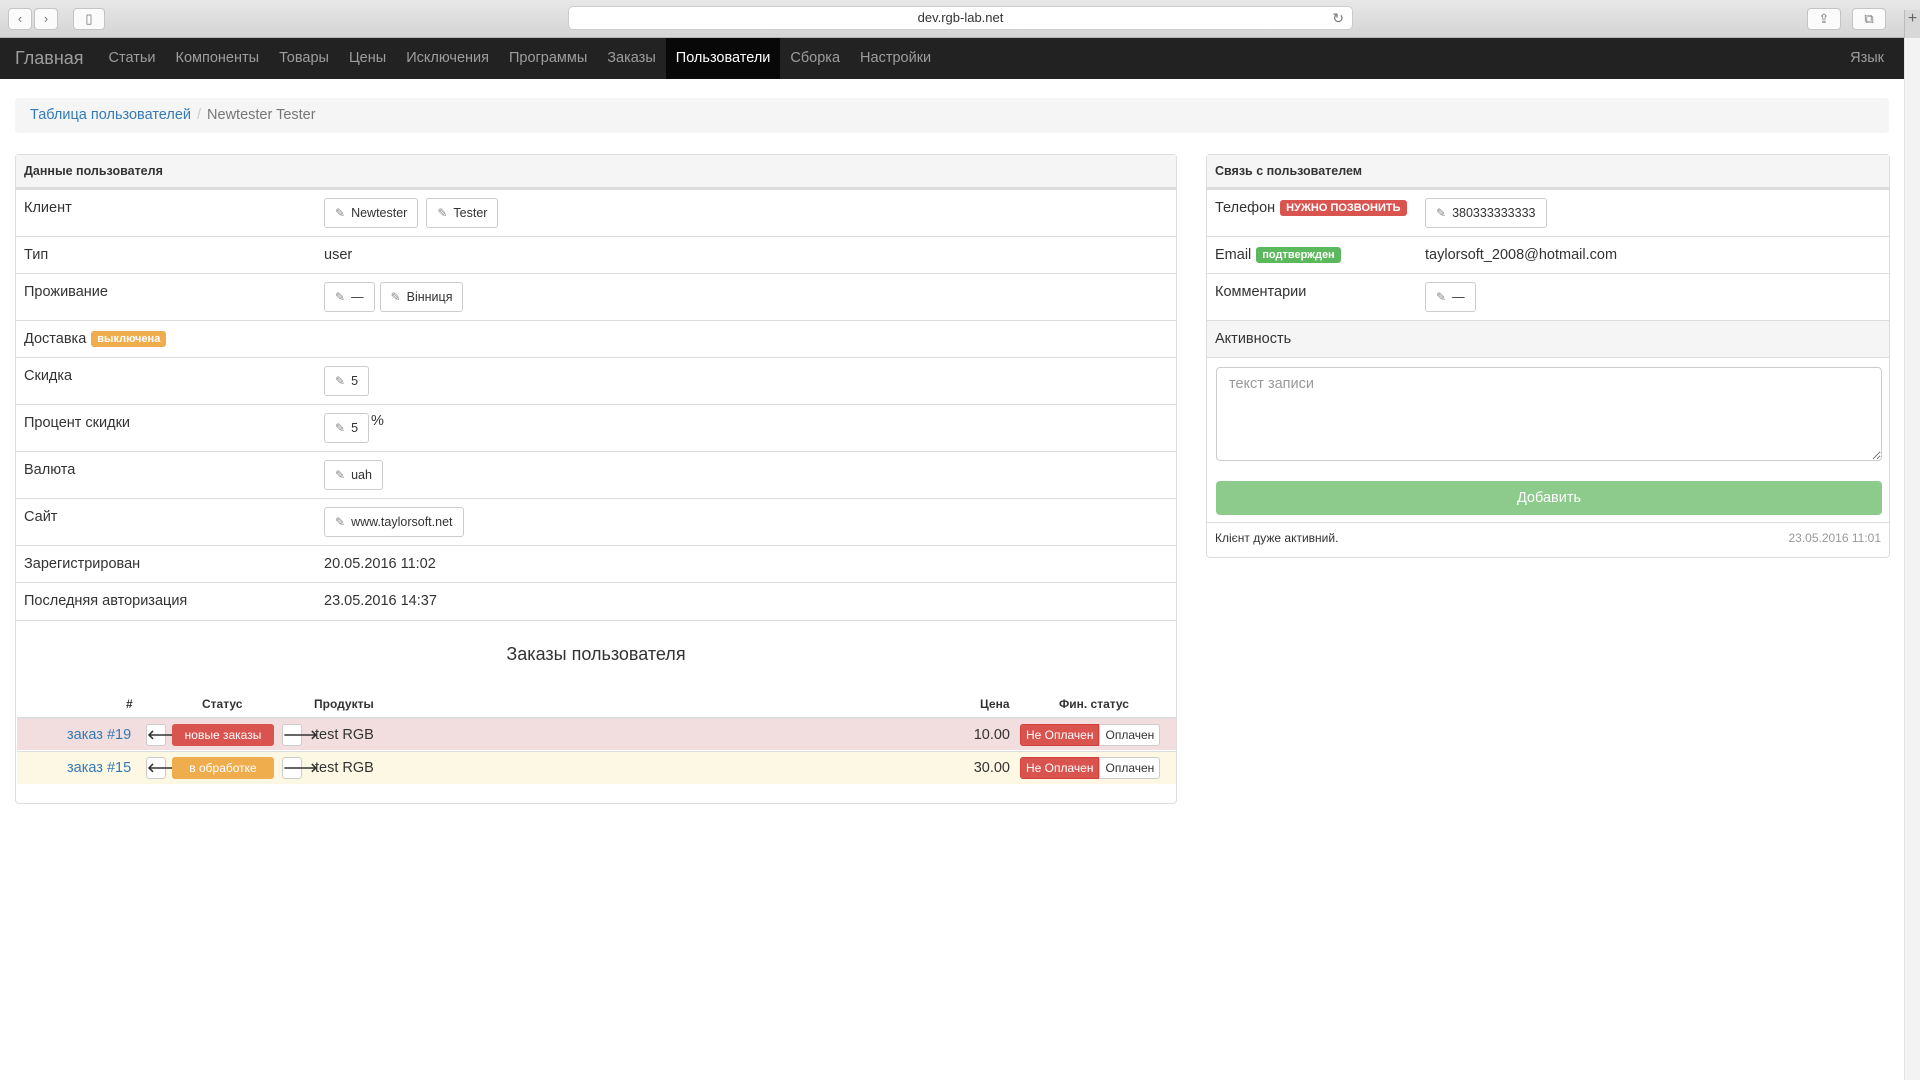 This screenshot has height=1080, width=1920. I want to click on row-comments: Комментарии ✎ —, so click(1548, 297).